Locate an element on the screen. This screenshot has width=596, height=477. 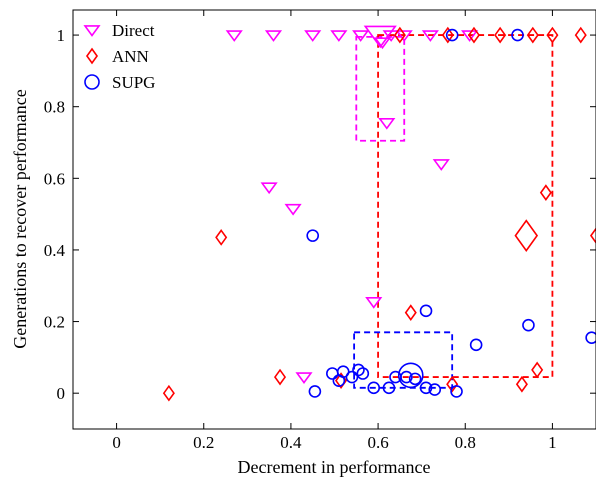
x-tick-label: 0.2 is located at coordinates (203, 442).